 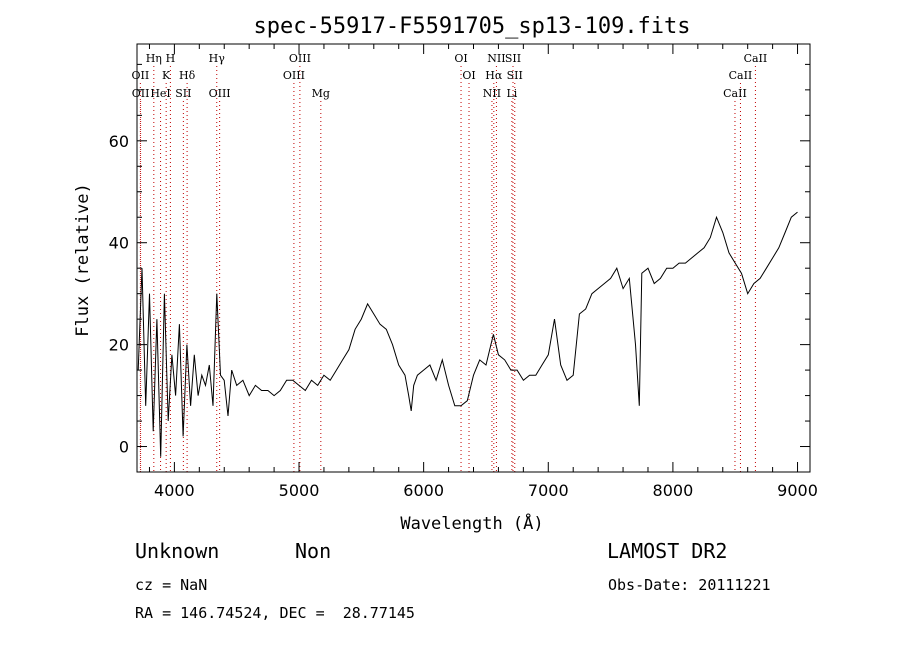 I want to click on y-tick-label: 40, so click(x=119, y=243).